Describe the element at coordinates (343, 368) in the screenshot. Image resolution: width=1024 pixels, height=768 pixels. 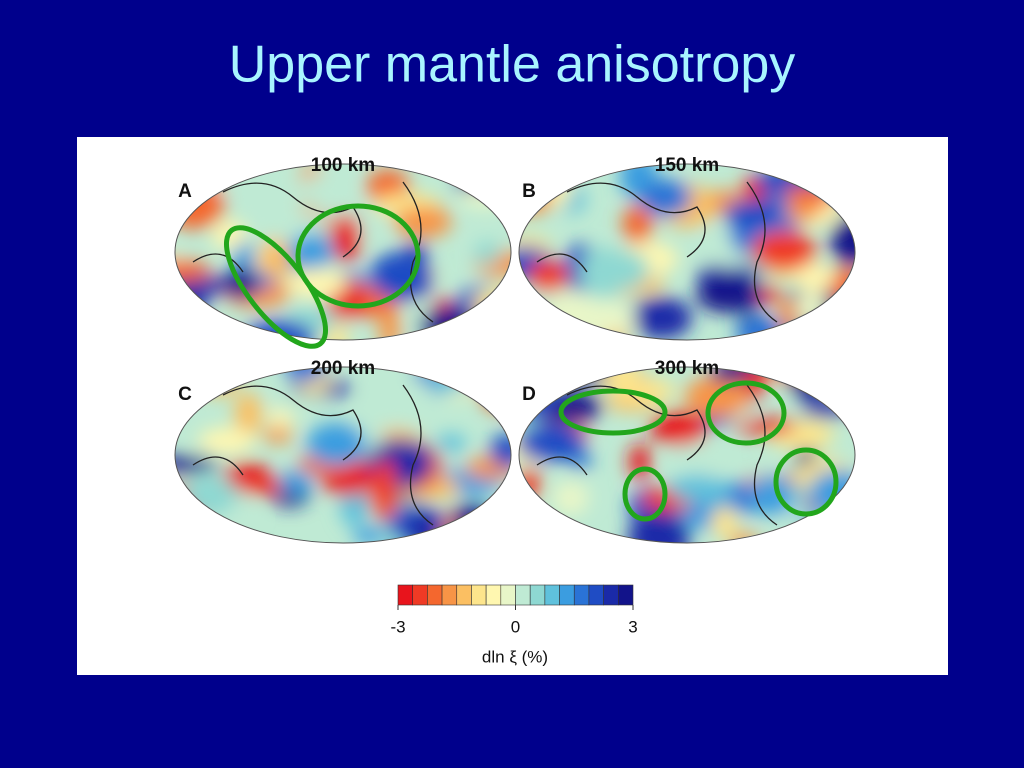
I see `panel-depth: 200 km` at that location.